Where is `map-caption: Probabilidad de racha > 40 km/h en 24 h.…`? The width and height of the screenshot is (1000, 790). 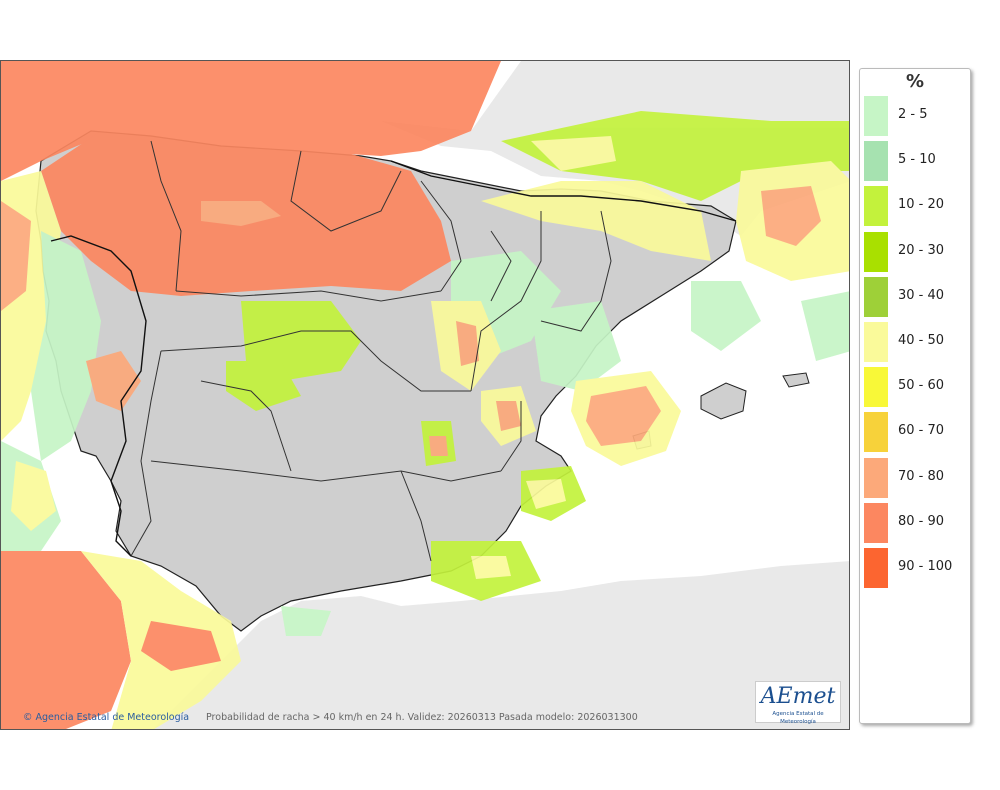 map-caption: Probabilidad de racha > 40 km/h en 24 h.… is located at coordinates (422, 717).